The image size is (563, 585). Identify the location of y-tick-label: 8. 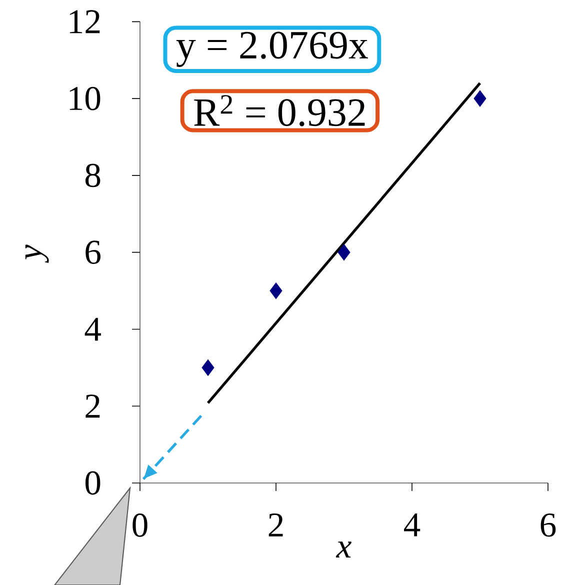
(92, 176).